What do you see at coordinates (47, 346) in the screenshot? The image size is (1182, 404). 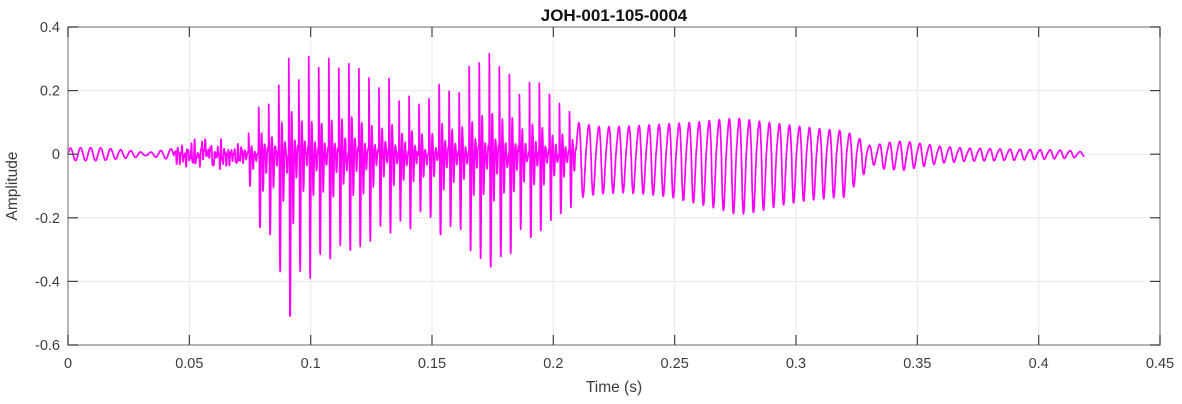 I see `y-tick-label: -0.6` at bounding box center [47, 346].